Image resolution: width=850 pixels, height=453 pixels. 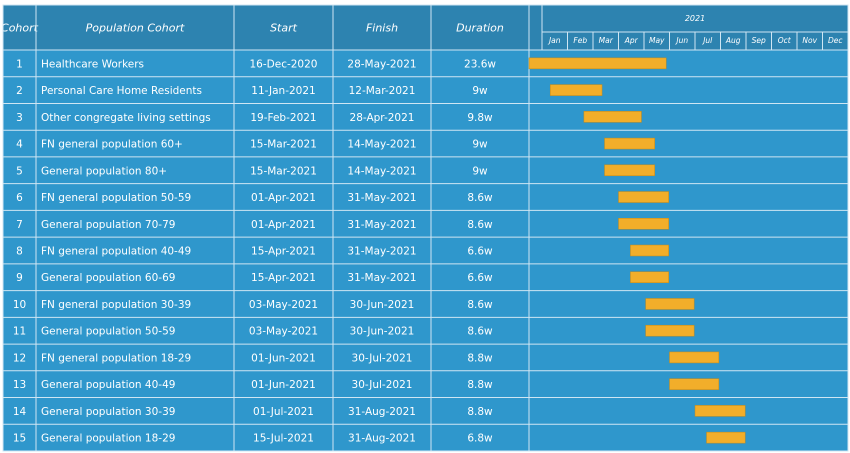 What do you see at coordinates (135, 28) in the screenshot?
I see `column-header-population: Population Cohort` at bounding box center [135, 28].